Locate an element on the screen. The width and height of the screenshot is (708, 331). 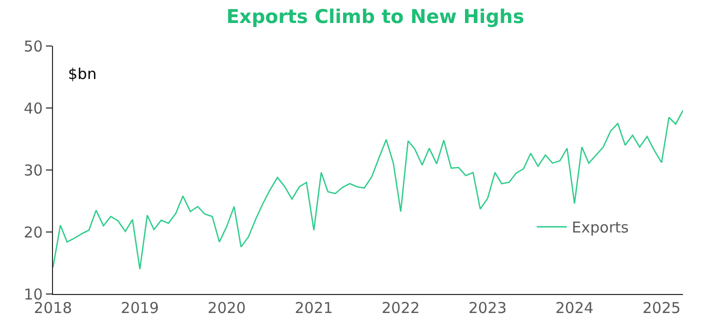
x-tick-label: 2023 is located at coordinates (487, 308).